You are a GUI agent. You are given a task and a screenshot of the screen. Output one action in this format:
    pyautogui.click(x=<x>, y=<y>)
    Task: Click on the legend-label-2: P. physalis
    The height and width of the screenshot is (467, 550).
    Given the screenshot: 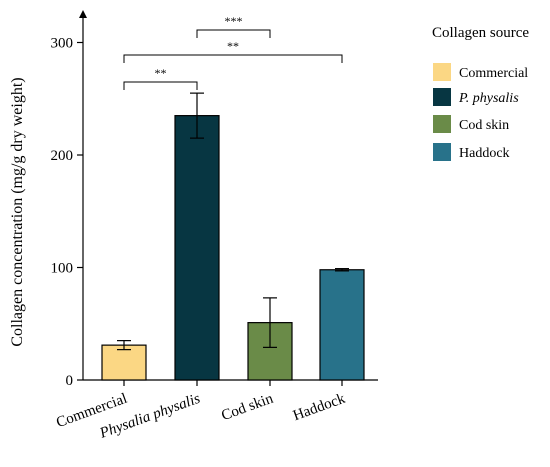 What is the action you would take?
    pyautogui.click(x=488, y=98)
    